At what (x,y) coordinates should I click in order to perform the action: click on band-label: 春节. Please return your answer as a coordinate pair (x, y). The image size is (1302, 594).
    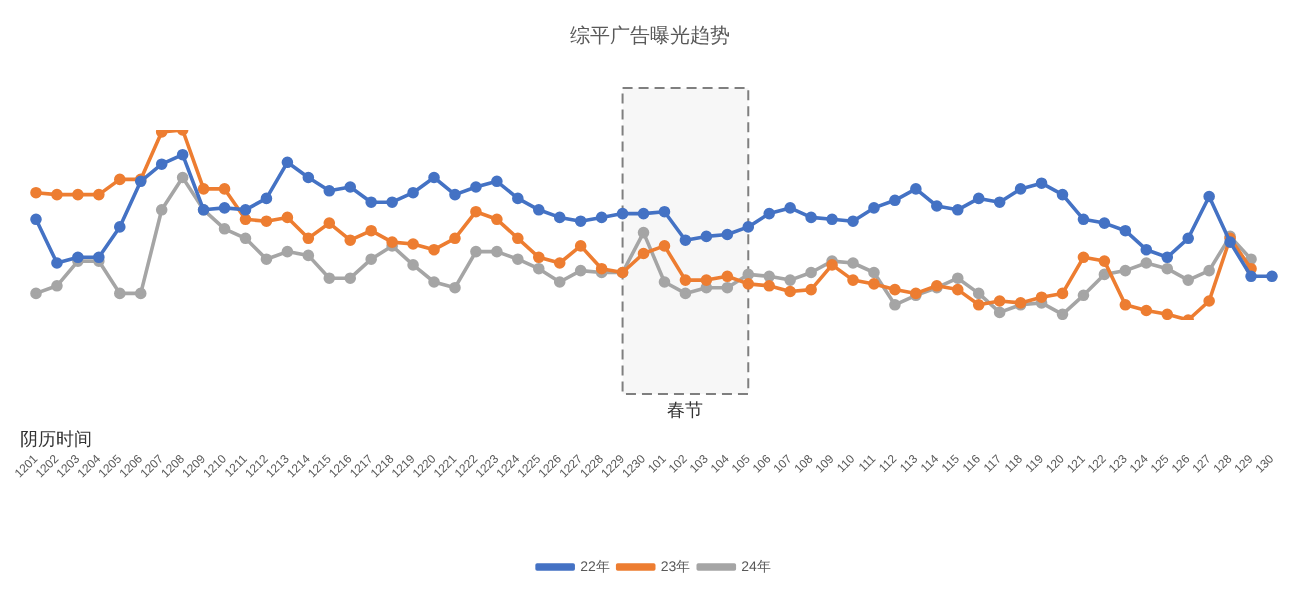
    Looking at the image, I should click on (685, 409).